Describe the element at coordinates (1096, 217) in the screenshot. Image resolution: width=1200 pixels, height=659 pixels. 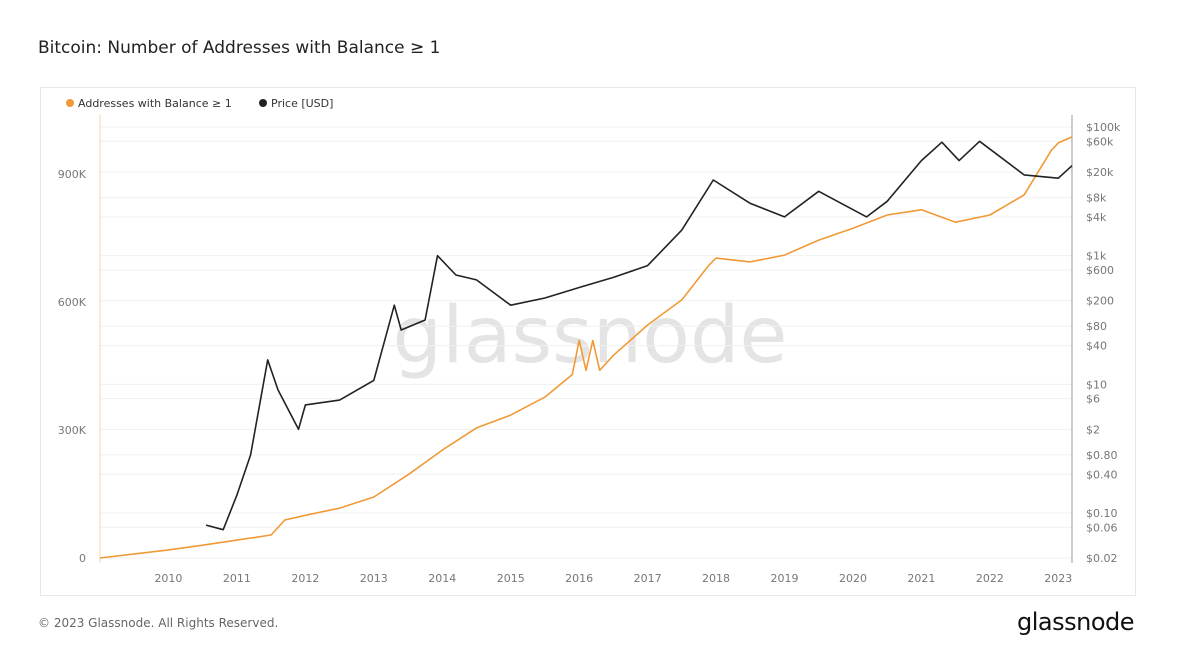
I see `y-right-tick-label: $4k` at that location.